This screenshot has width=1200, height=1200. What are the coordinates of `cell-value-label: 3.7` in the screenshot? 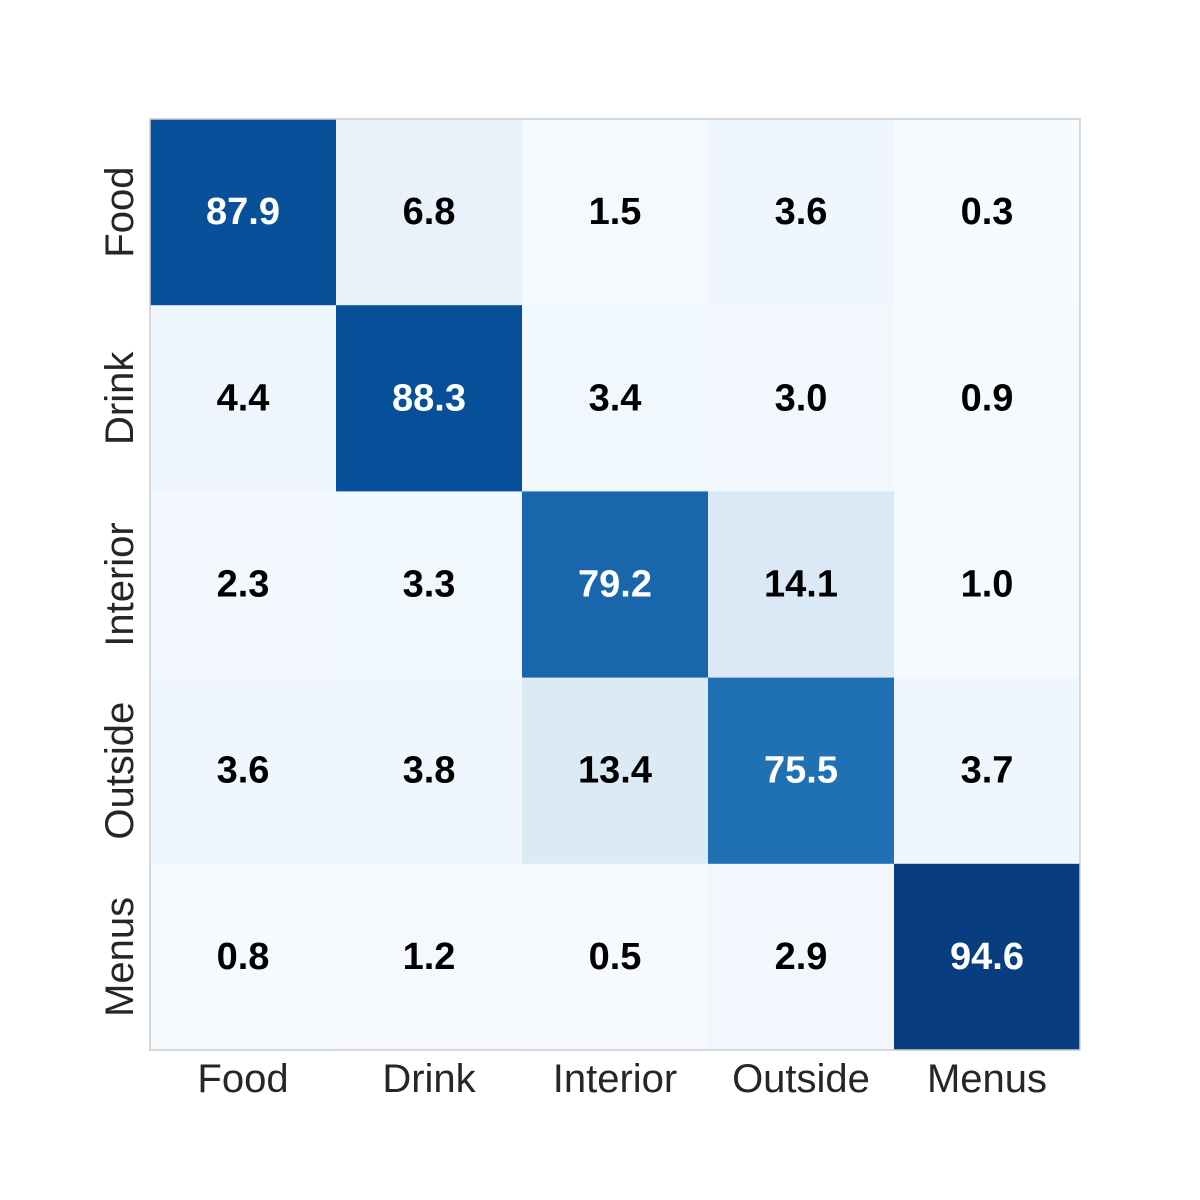 It's located at (987, 771).